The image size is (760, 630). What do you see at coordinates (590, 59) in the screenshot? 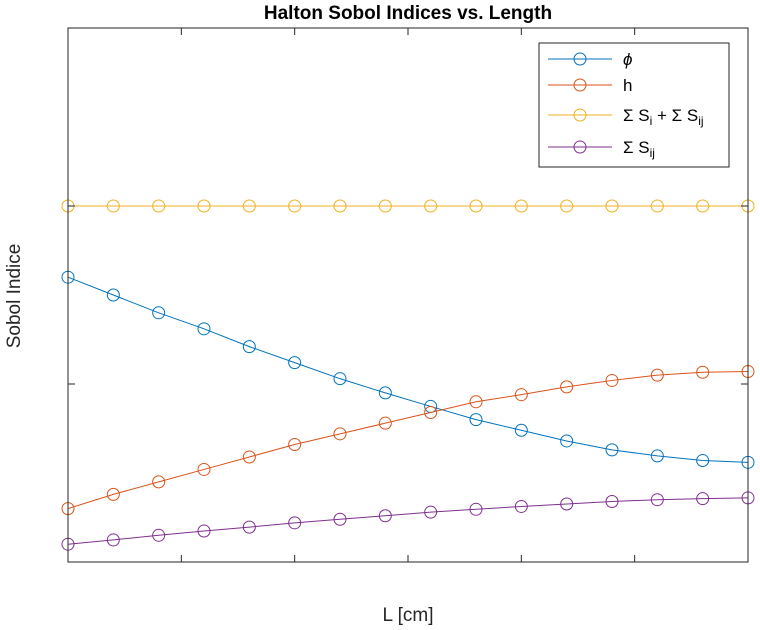
I see `legend-item-0: ϕ` at bounding box center [590, 59].